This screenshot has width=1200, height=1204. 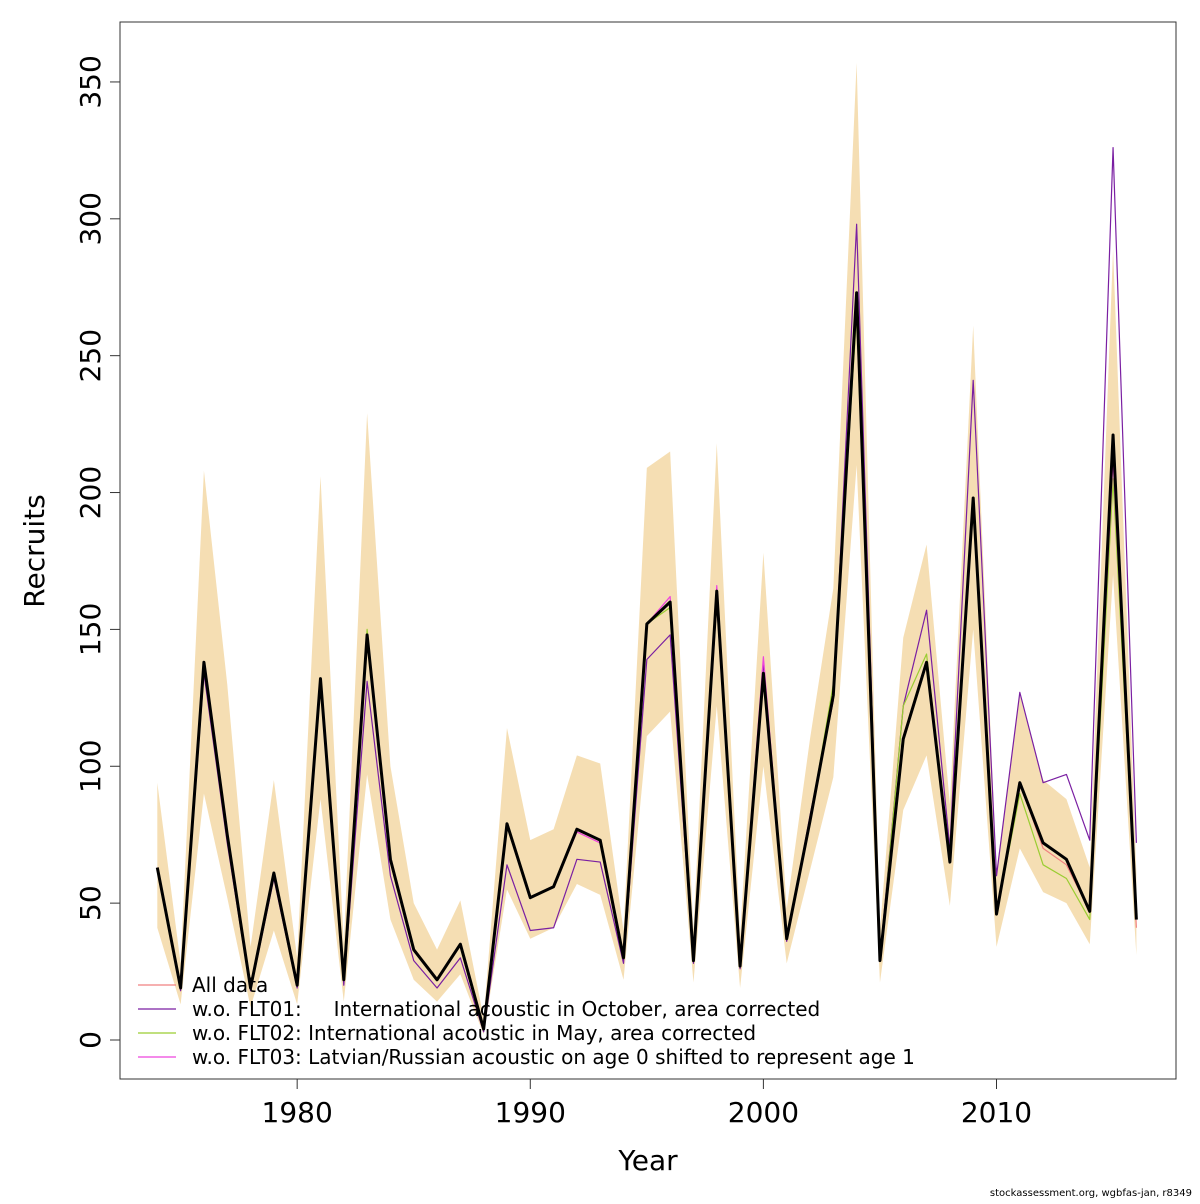 What do you see at coordinates (530, 1112) in the screenshot?
I see `x-tick-label: 1990` at bounding box center [530, 1112].